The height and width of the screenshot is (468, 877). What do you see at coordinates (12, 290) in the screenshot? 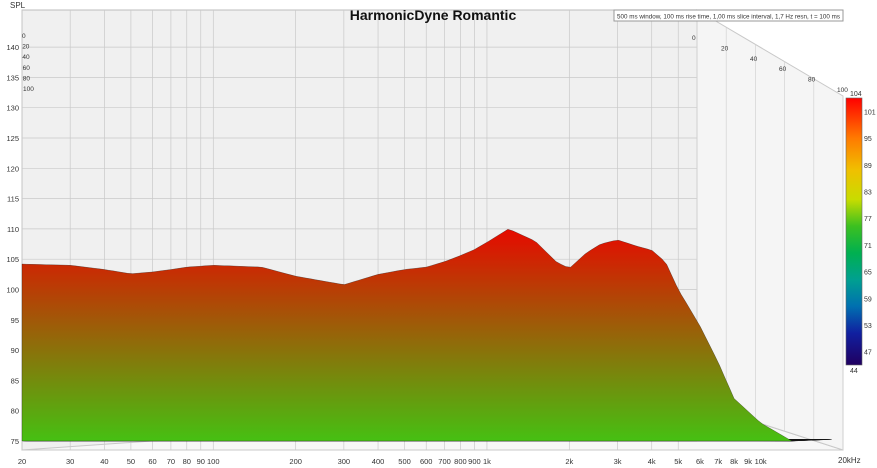
I see `y-tick-label: 100` at bounding box center [12, 290].